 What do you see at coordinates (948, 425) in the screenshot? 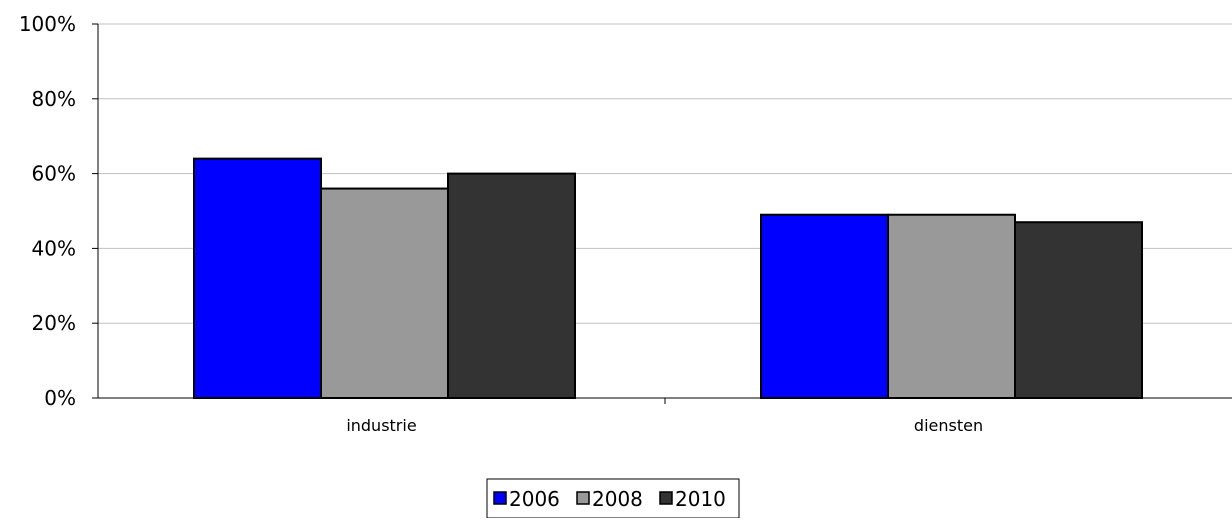
I see `x-category-label: diensten` at bounding box center [948, 425].